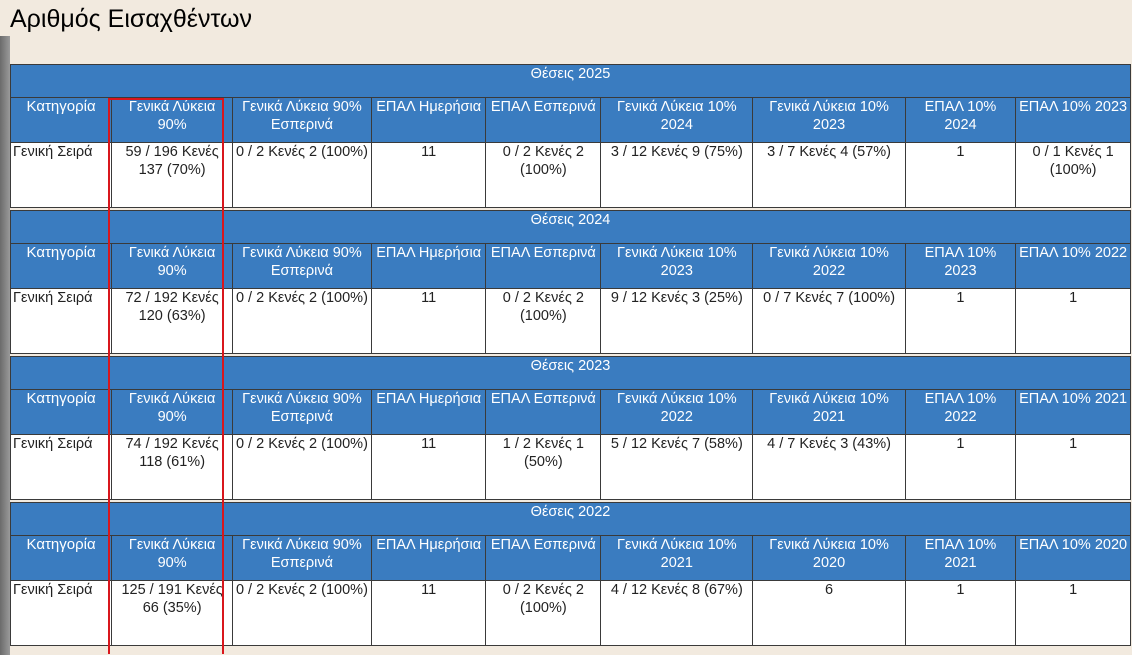  I want to click on column-header: ΕΠΑΛ 10% 2020, so click(1073, 558).